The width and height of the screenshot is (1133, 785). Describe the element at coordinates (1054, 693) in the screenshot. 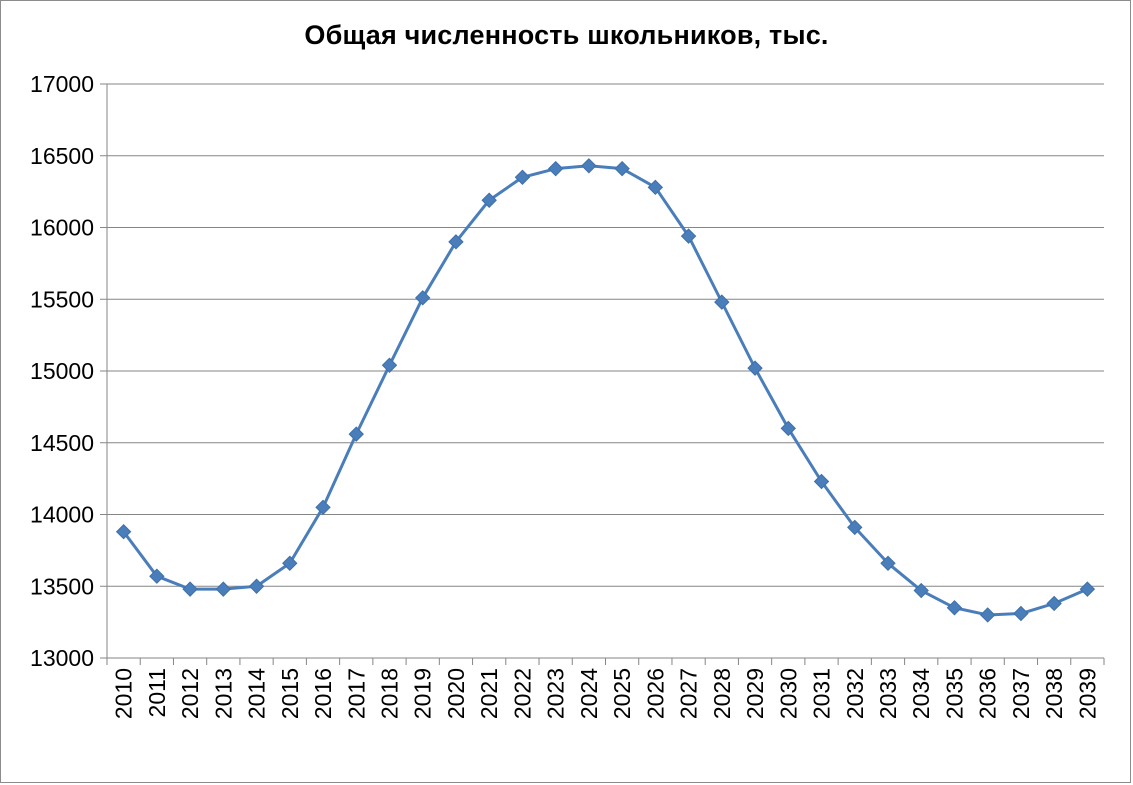

I see `x-tick-label: 2038` at that location.